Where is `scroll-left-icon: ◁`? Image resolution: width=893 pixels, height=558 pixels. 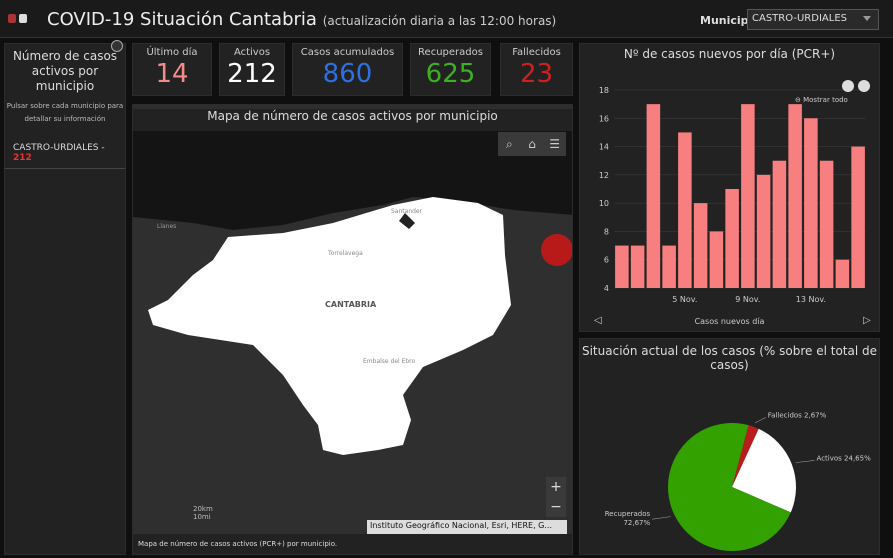 scroll-left-icon: ◁ is located at coordinates (598, 320).